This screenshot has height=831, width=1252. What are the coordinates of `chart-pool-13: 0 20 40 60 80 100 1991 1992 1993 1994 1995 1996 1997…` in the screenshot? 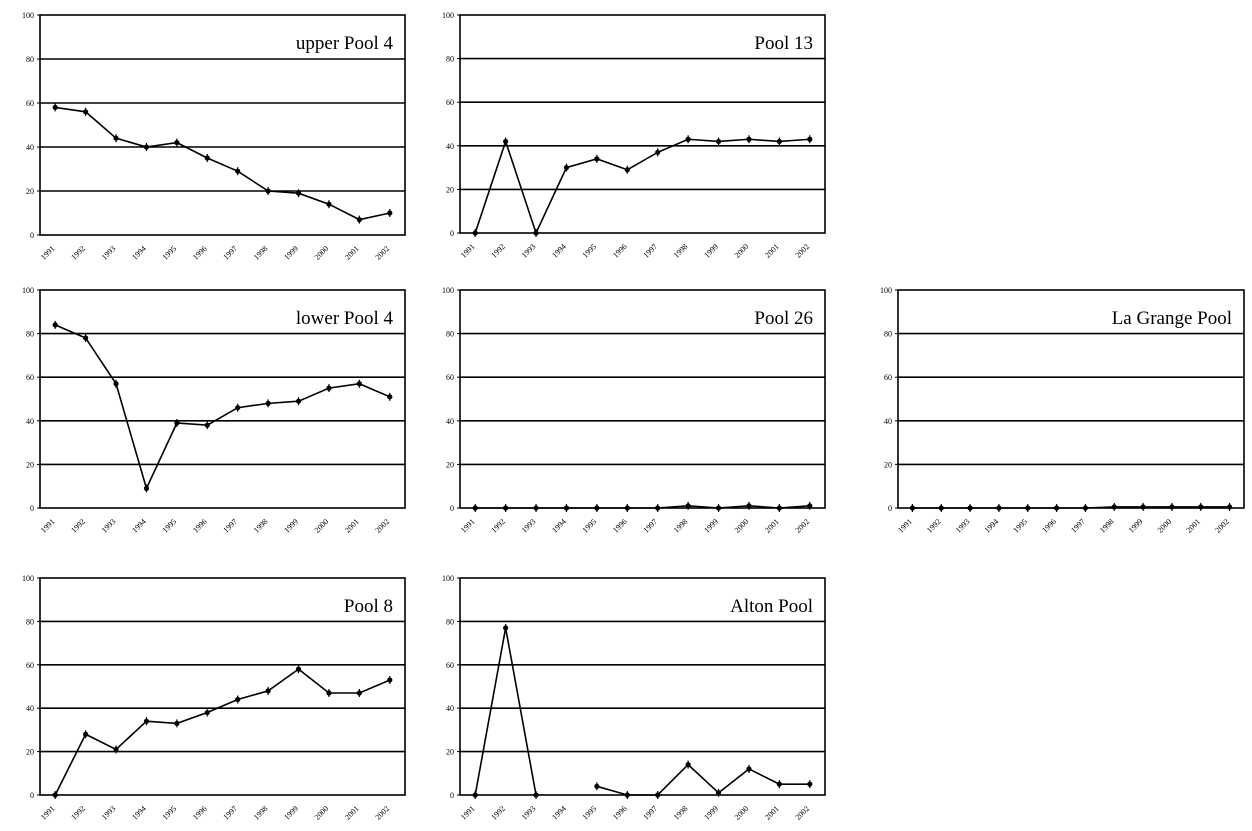 It's located at (634, 135).